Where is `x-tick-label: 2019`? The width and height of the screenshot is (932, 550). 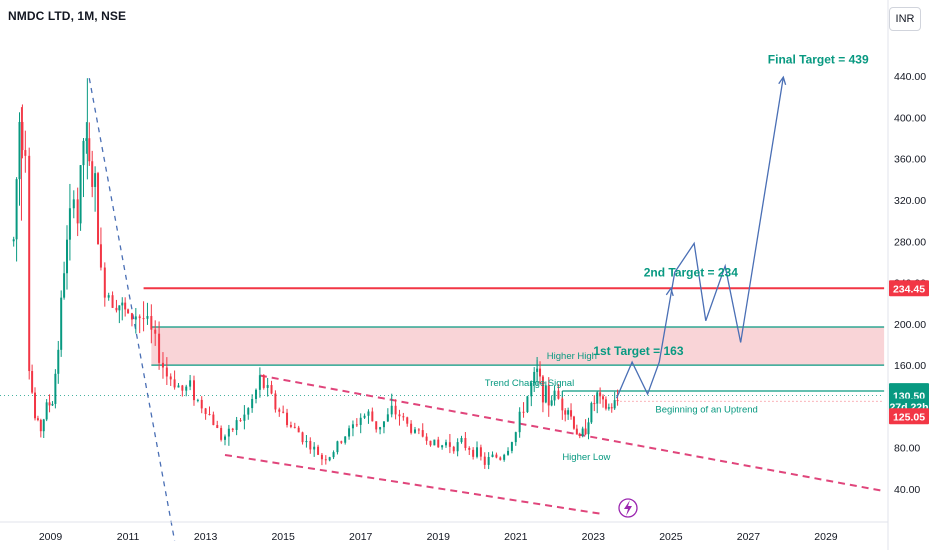
x-tick-label: 2019 is located at coordinates (439, 537).